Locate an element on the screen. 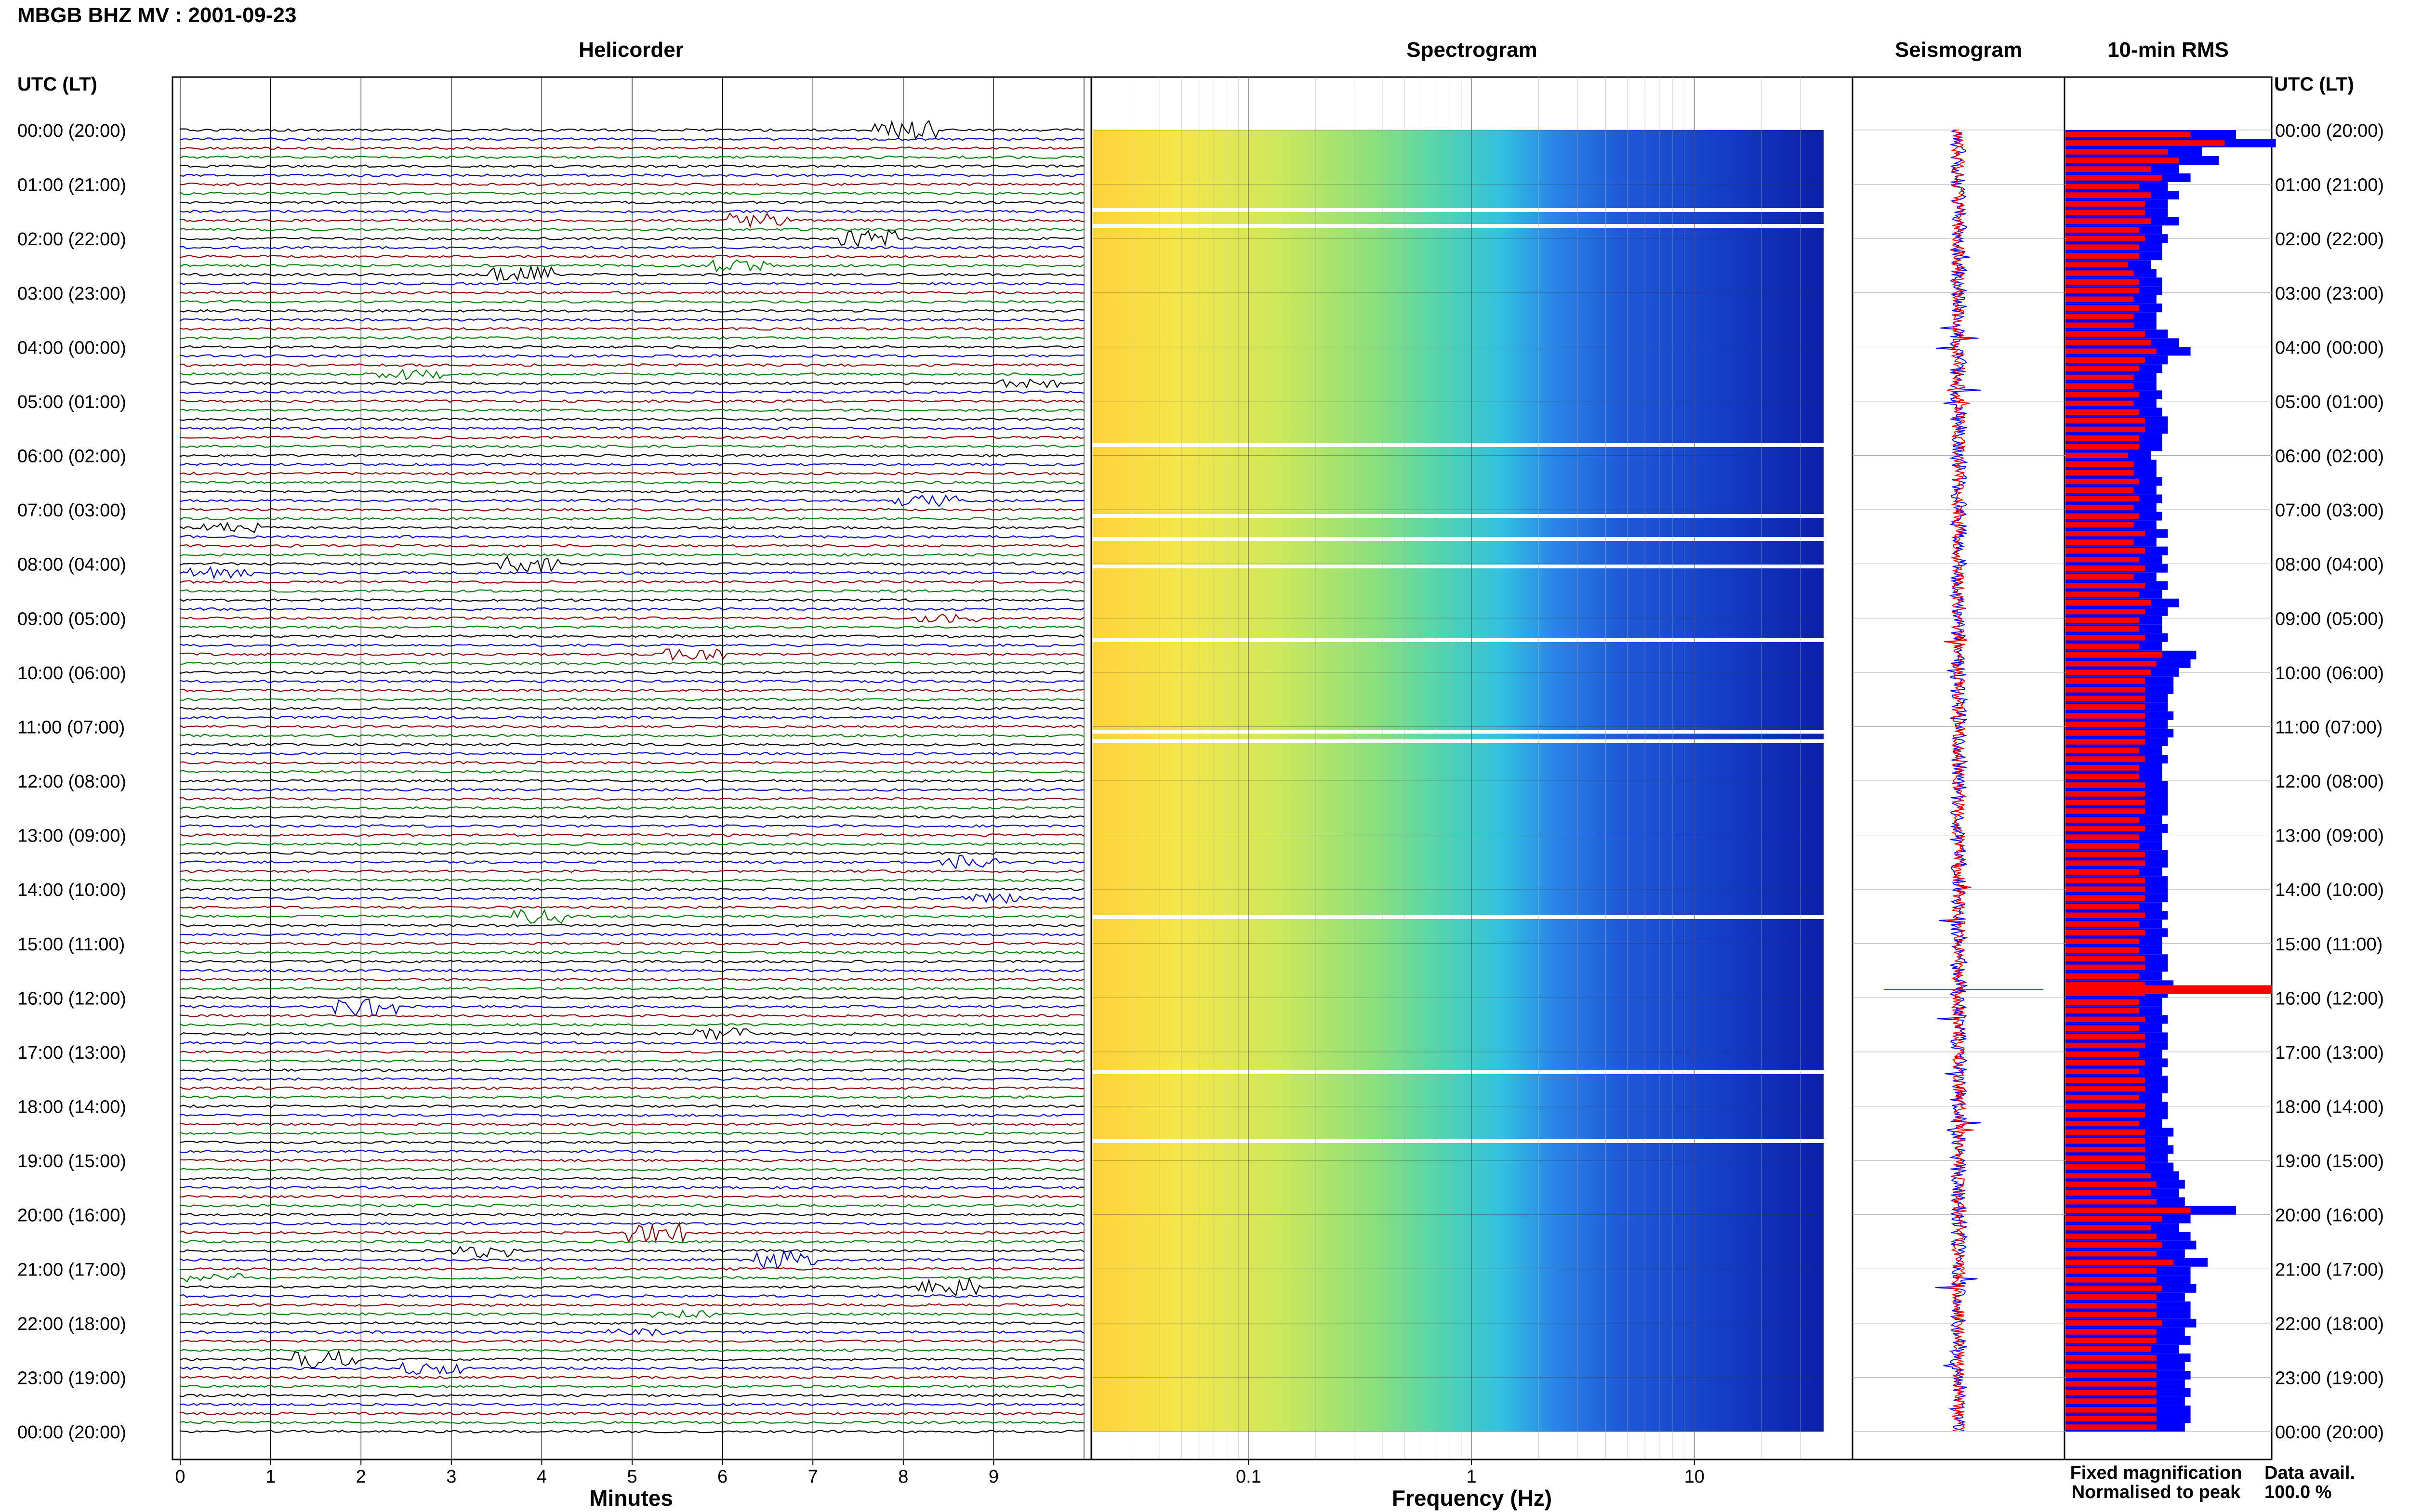 The image size is (2409, 1512). hour-label-left: 00:00 (20:00) is located at coordinates (71, 1432).